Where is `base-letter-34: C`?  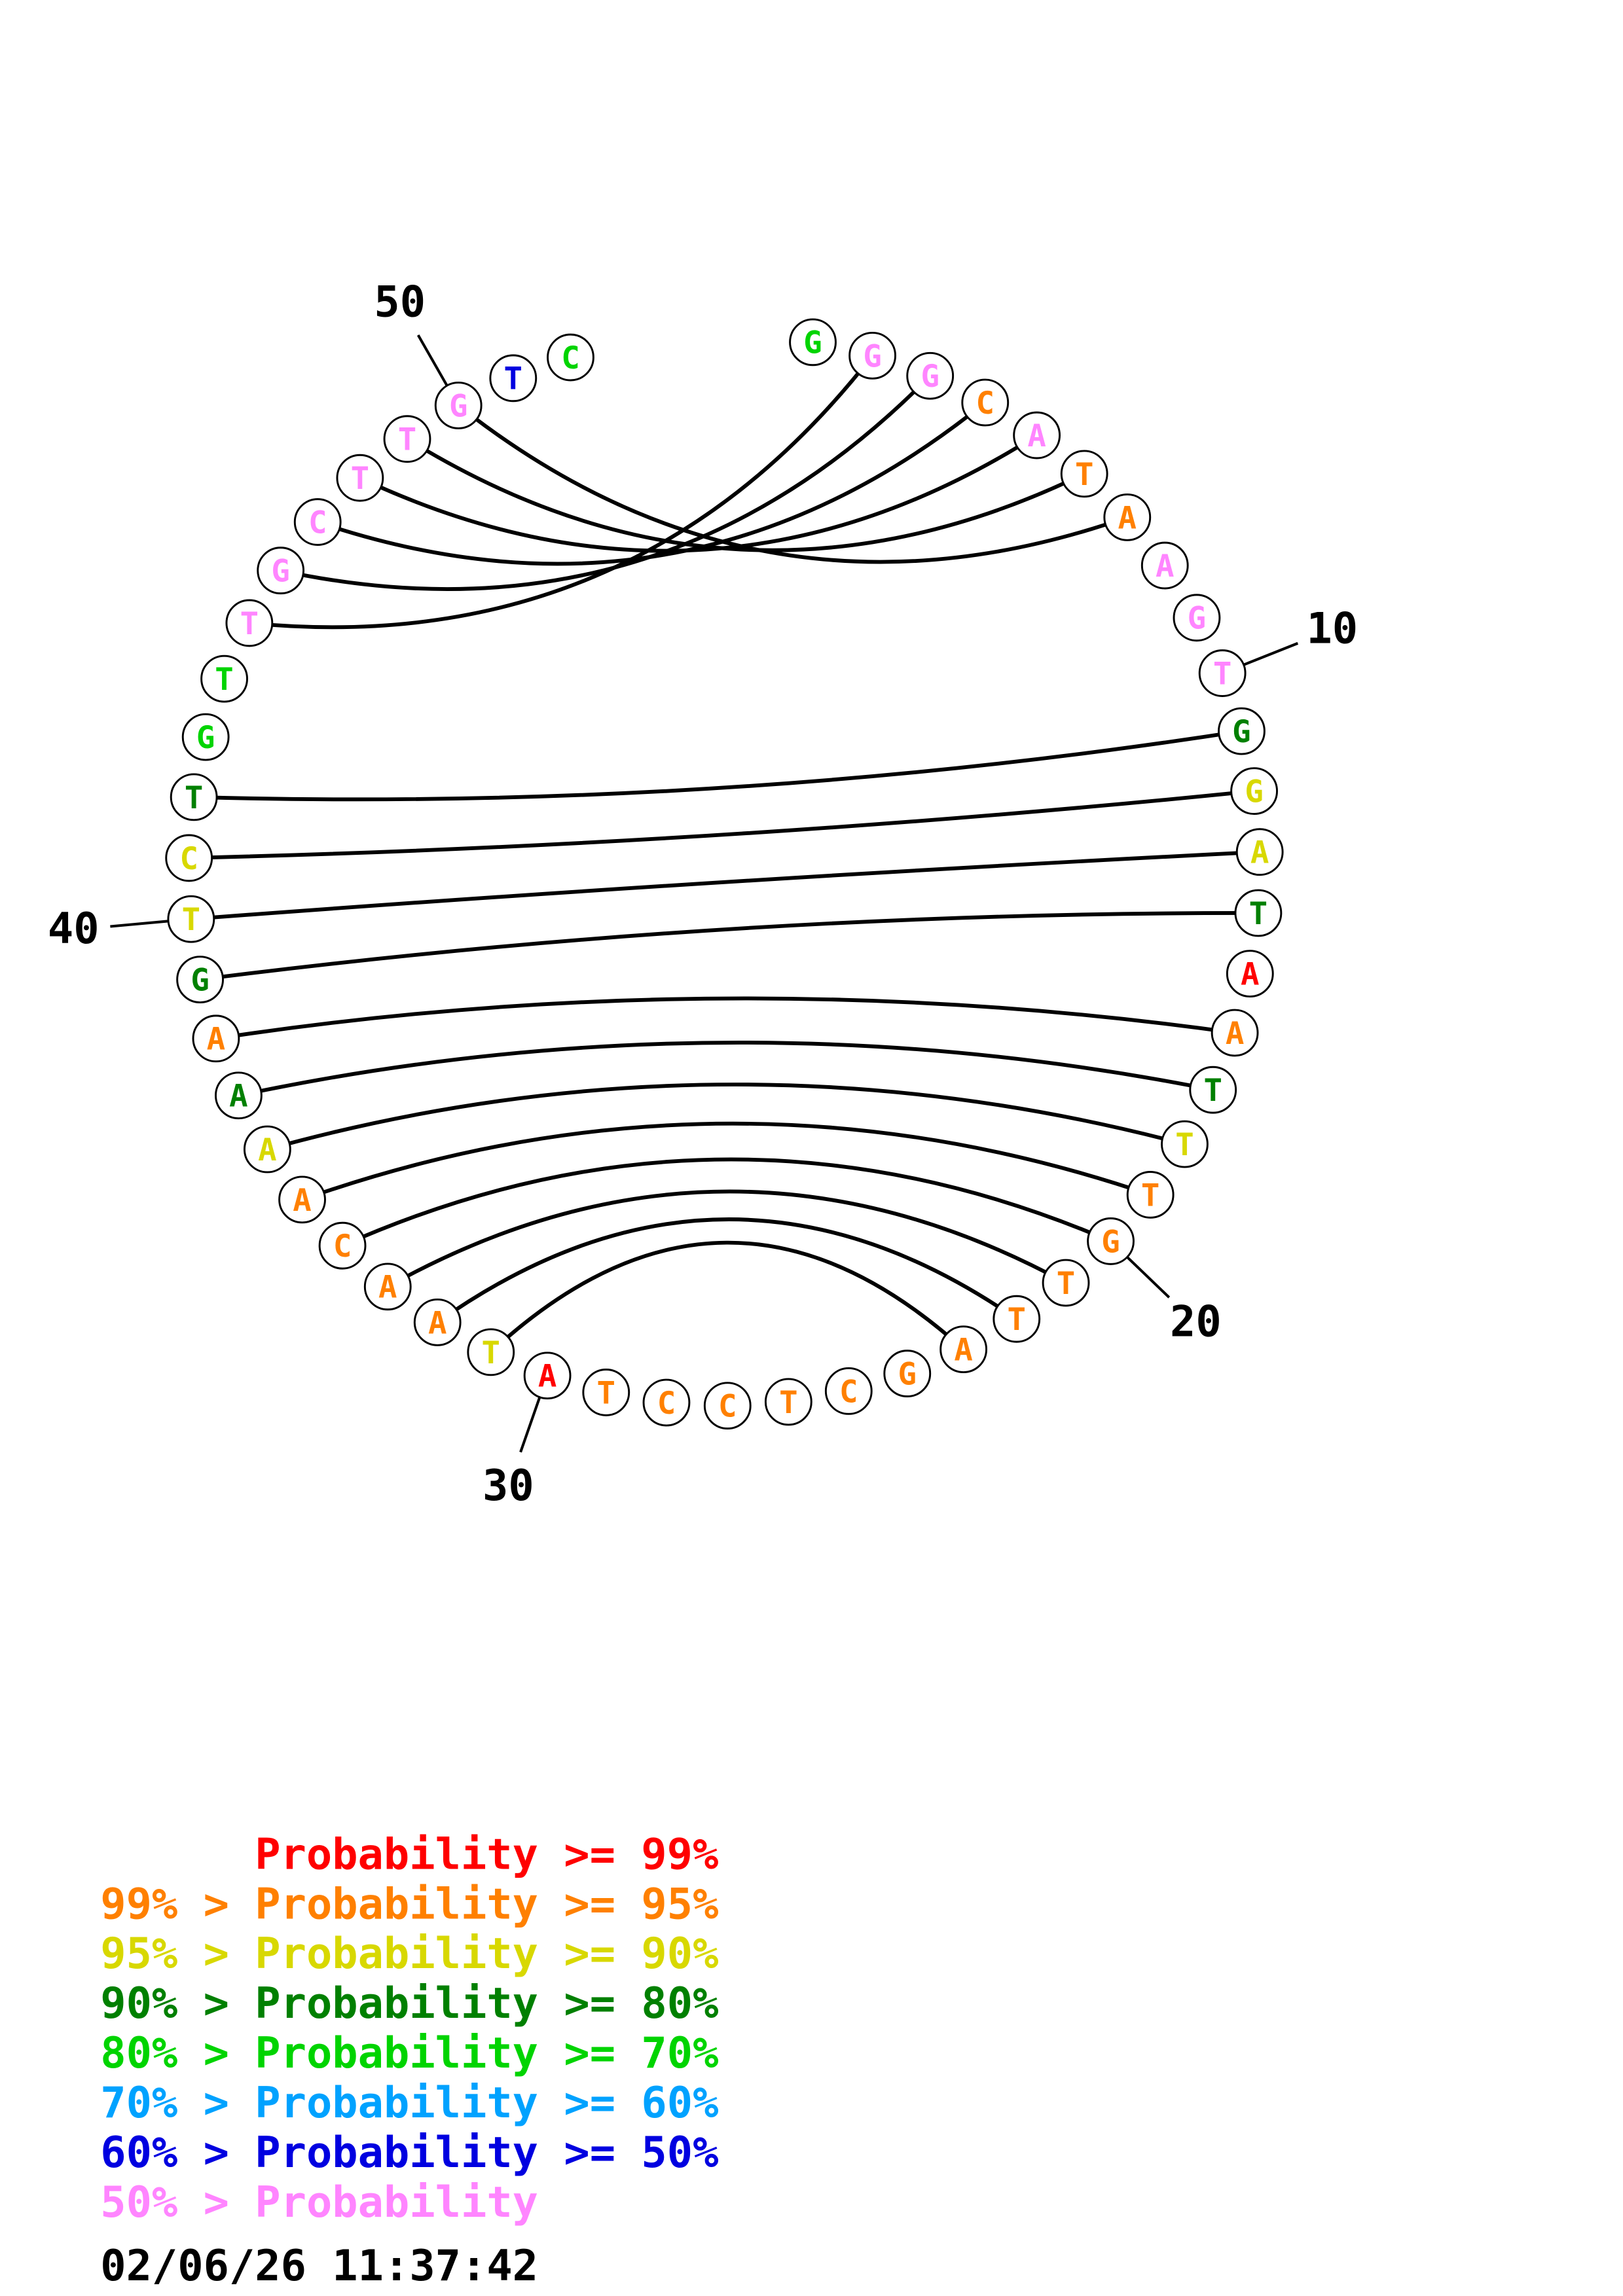
base-letter-34: C is located at coordinates (342, 1247).